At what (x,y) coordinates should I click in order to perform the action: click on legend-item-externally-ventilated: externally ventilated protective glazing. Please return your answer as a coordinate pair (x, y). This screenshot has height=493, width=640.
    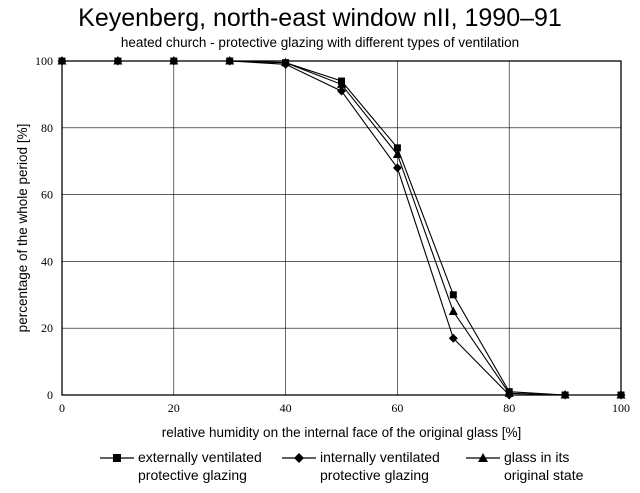
    Looking at the image, I should click on (194, 466).